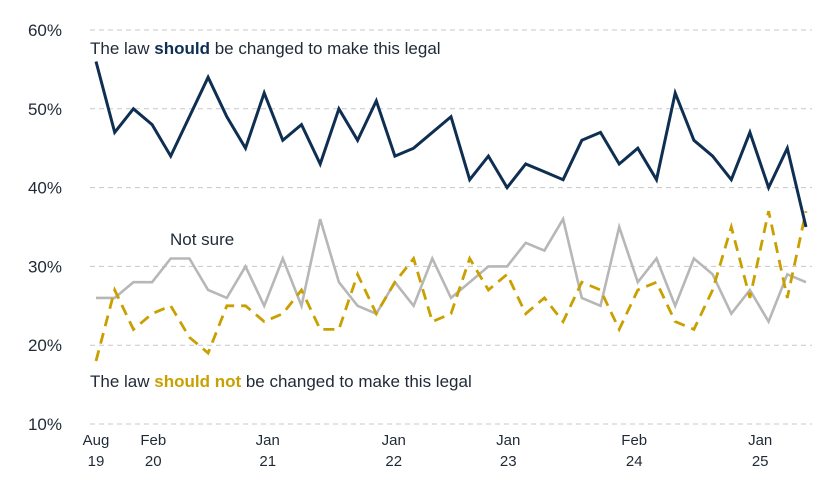  What do you see at coordinates (760, 461) in the screenshot?
I see `x-tick-label: 25` at bounding box center [760, 461].